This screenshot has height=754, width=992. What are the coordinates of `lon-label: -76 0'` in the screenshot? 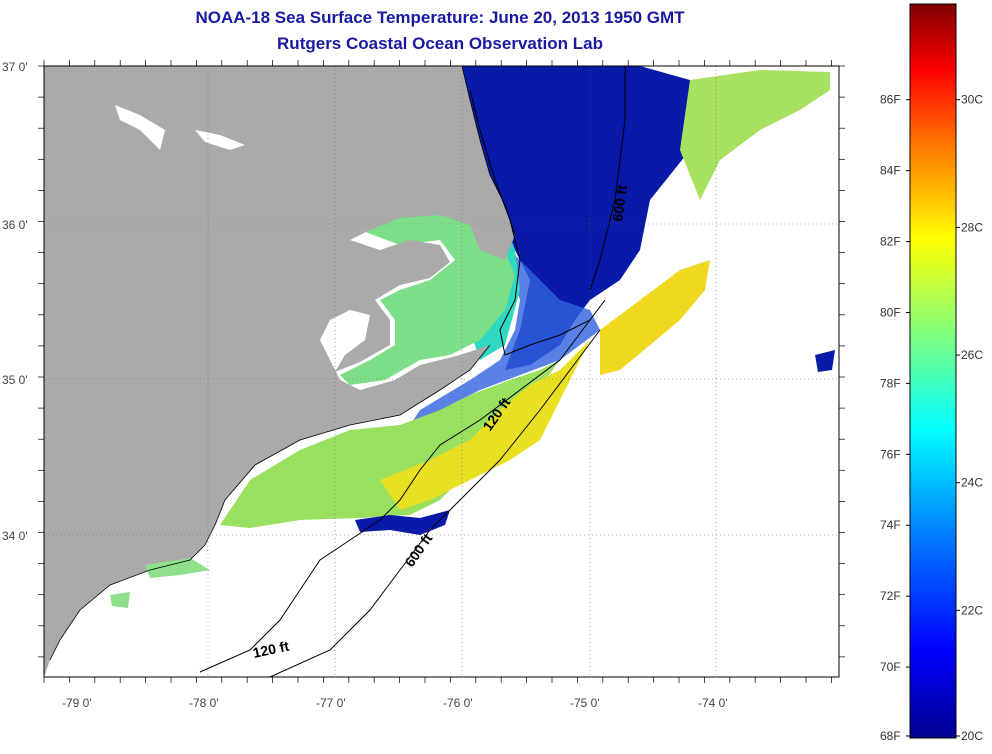 It's located at (458, 703).